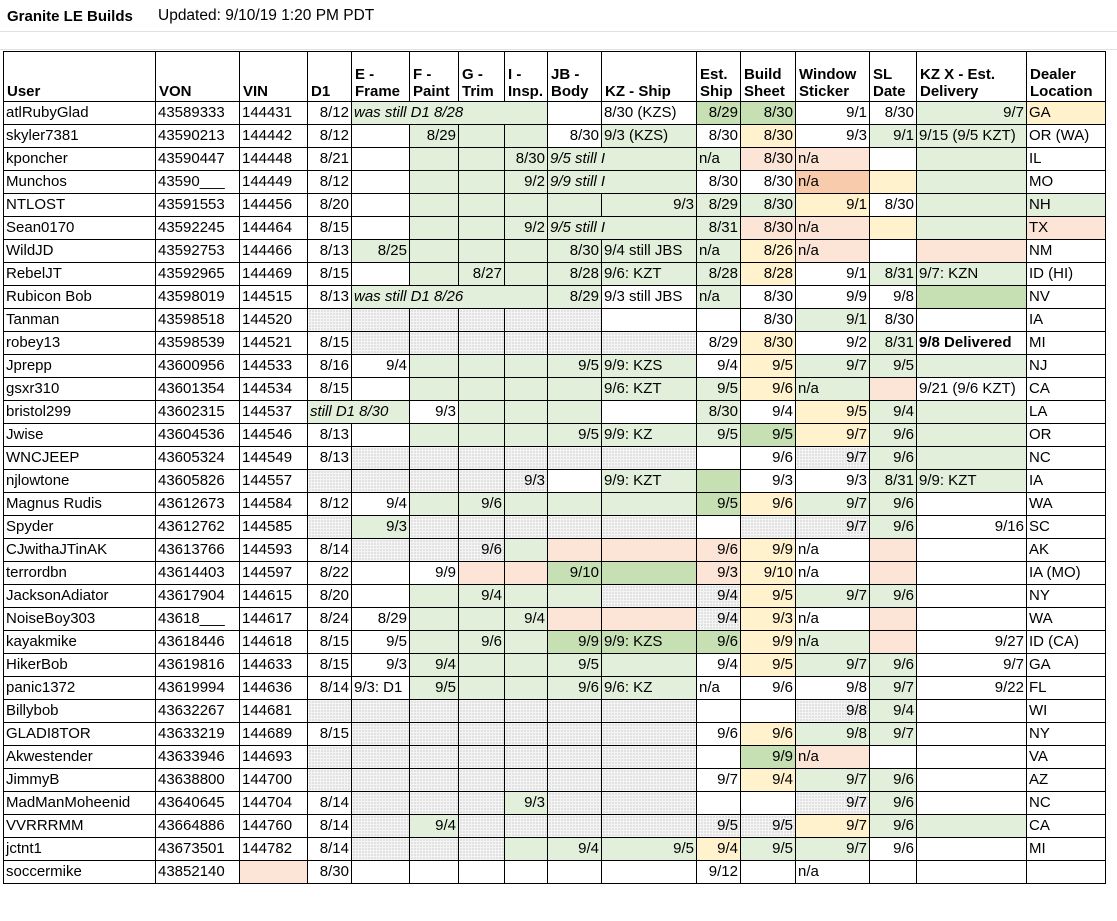 The image size is (1117, 921). I want to click on table-cell: 144681, so click(273, 711).